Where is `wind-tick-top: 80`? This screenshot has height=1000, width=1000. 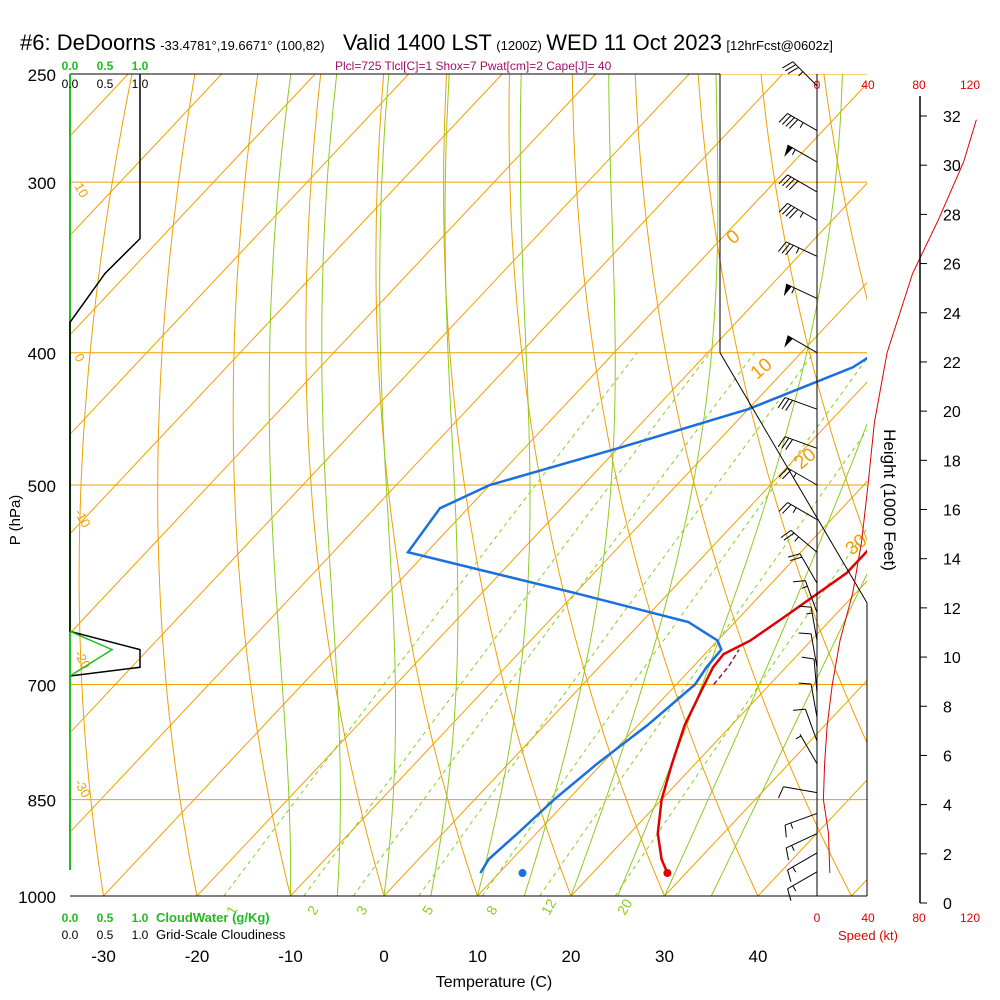
wind-tick-top: 80 is located at coordinates (919, 85).